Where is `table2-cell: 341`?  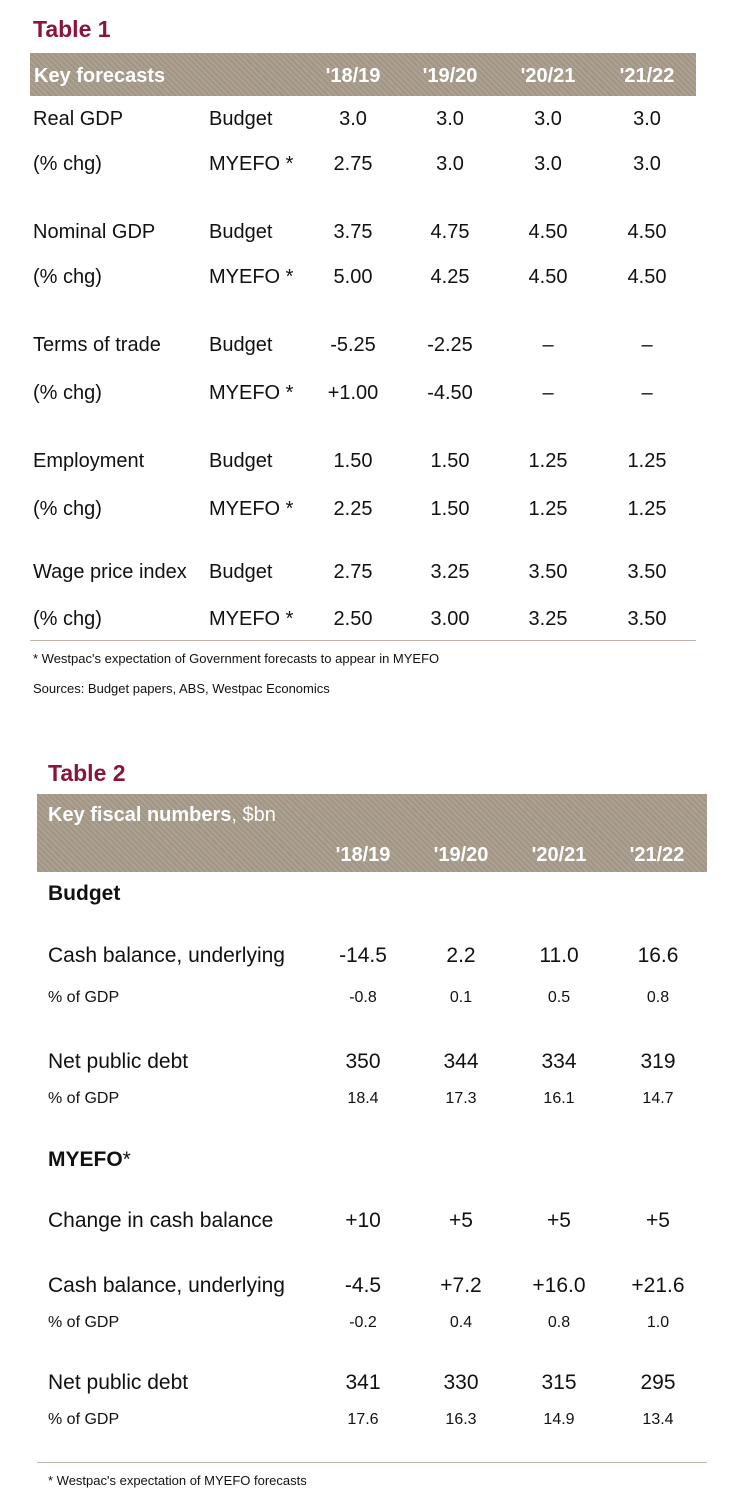 table2-cell: 341 is located at coordinates (363, 1382).